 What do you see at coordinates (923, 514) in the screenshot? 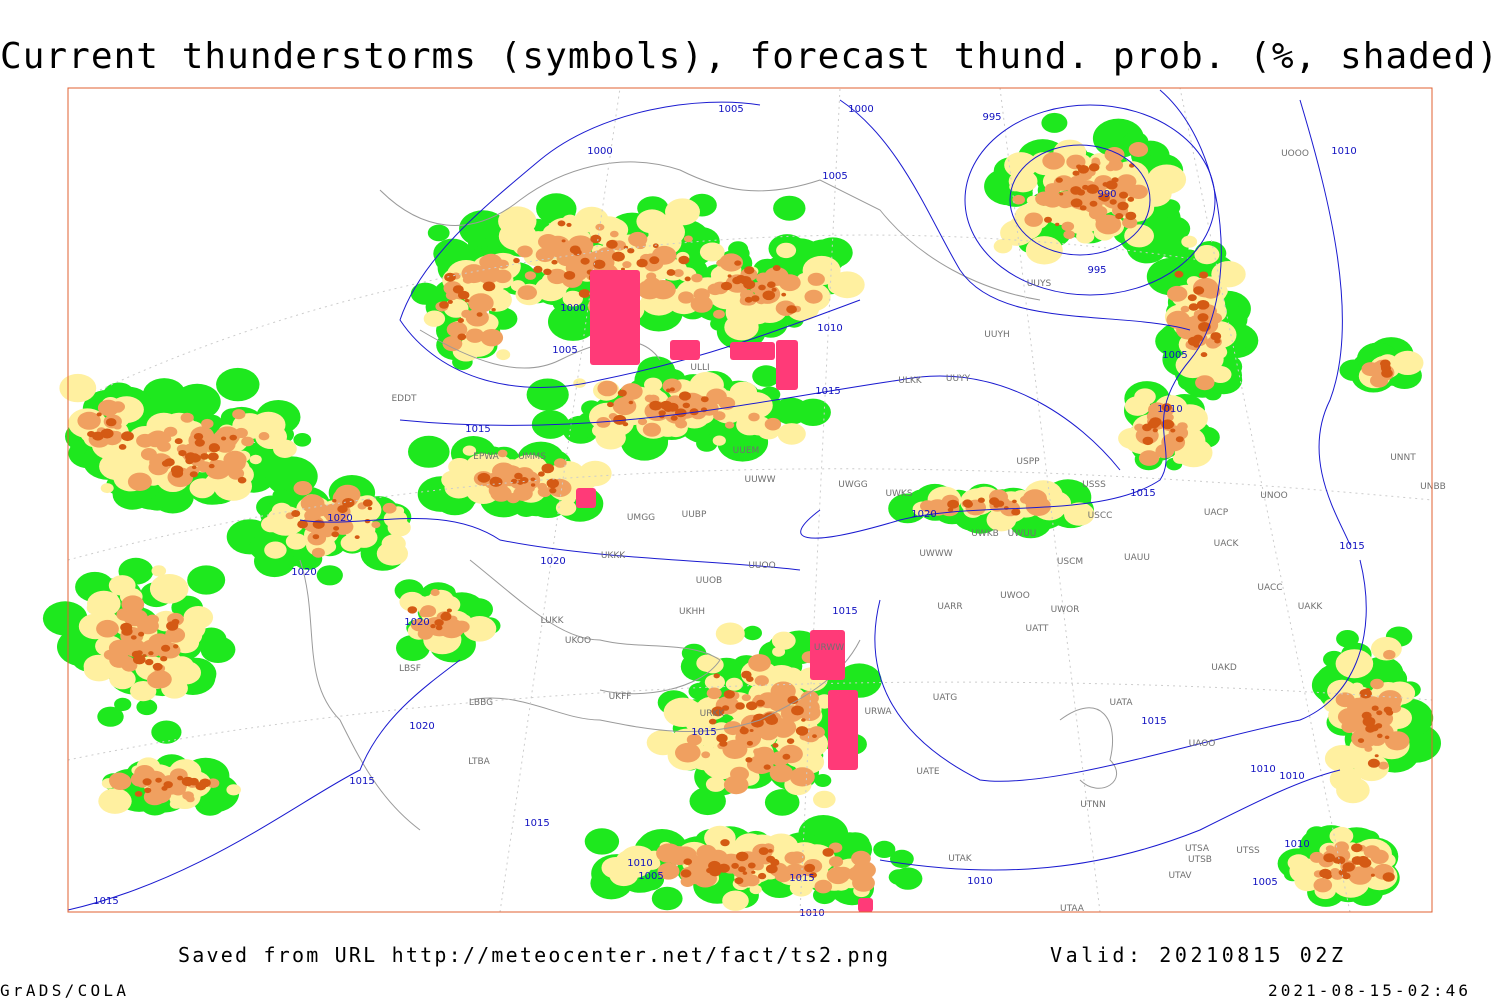
I see `isobar-label: 1020` at bounding box center [923, 514].